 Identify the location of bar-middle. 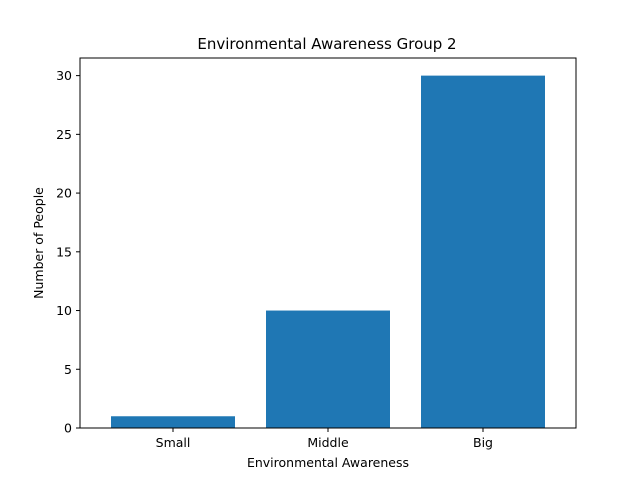
(328, 369).